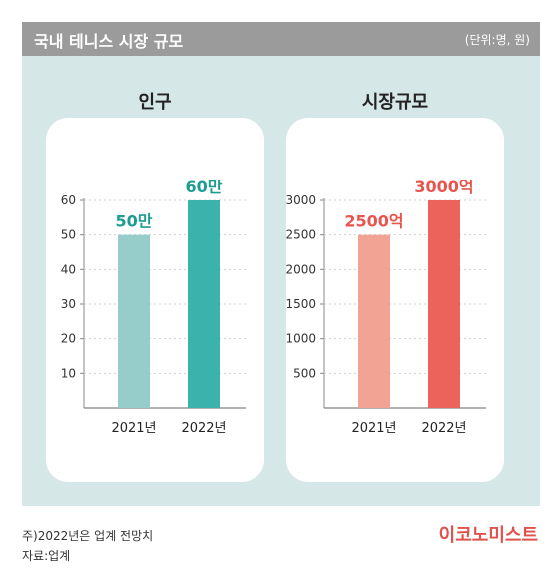 The image size is (560, 584). Describe the element at coordinates (373, 221) in the screenshot. I see `data-label: 2500억` at that location.